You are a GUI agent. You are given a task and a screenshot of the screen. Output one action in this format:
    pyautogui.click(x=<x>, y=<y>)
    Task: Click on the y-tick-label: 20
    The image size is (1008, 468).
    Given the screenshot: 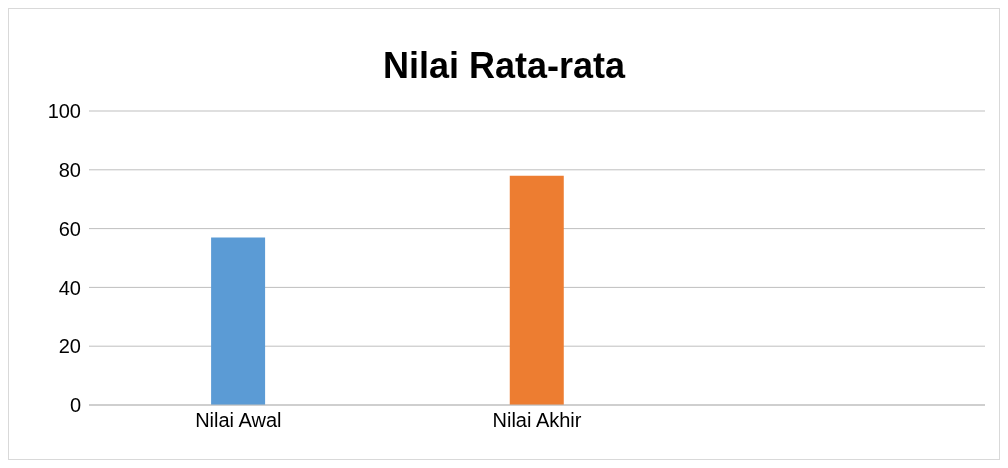 What is the action you would take?
    pyautogui.click(x=69, y=346)
    